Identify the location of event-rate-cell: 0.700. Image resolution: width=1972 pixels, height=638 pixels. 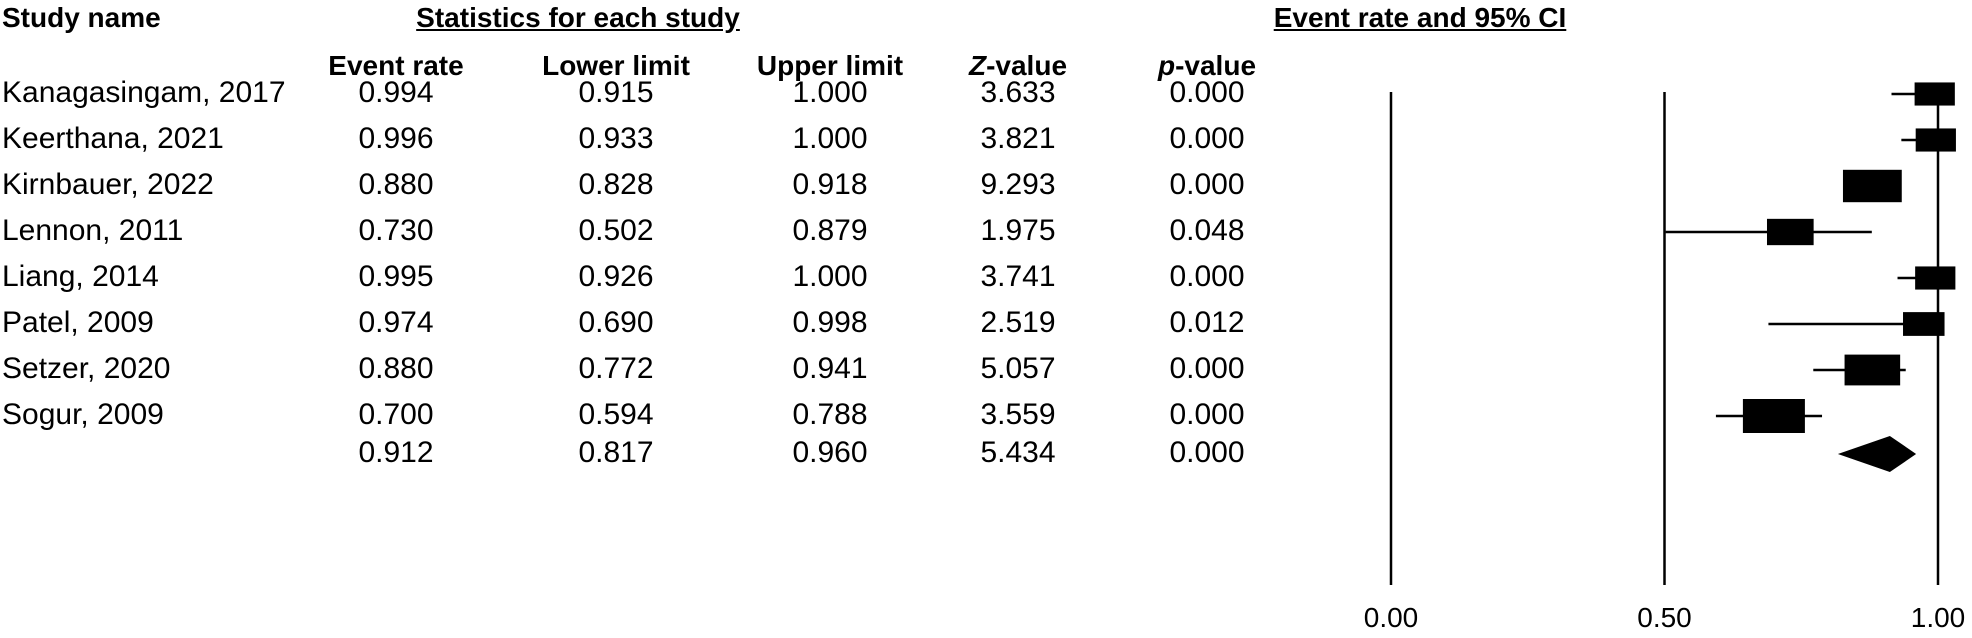
(396, 414).